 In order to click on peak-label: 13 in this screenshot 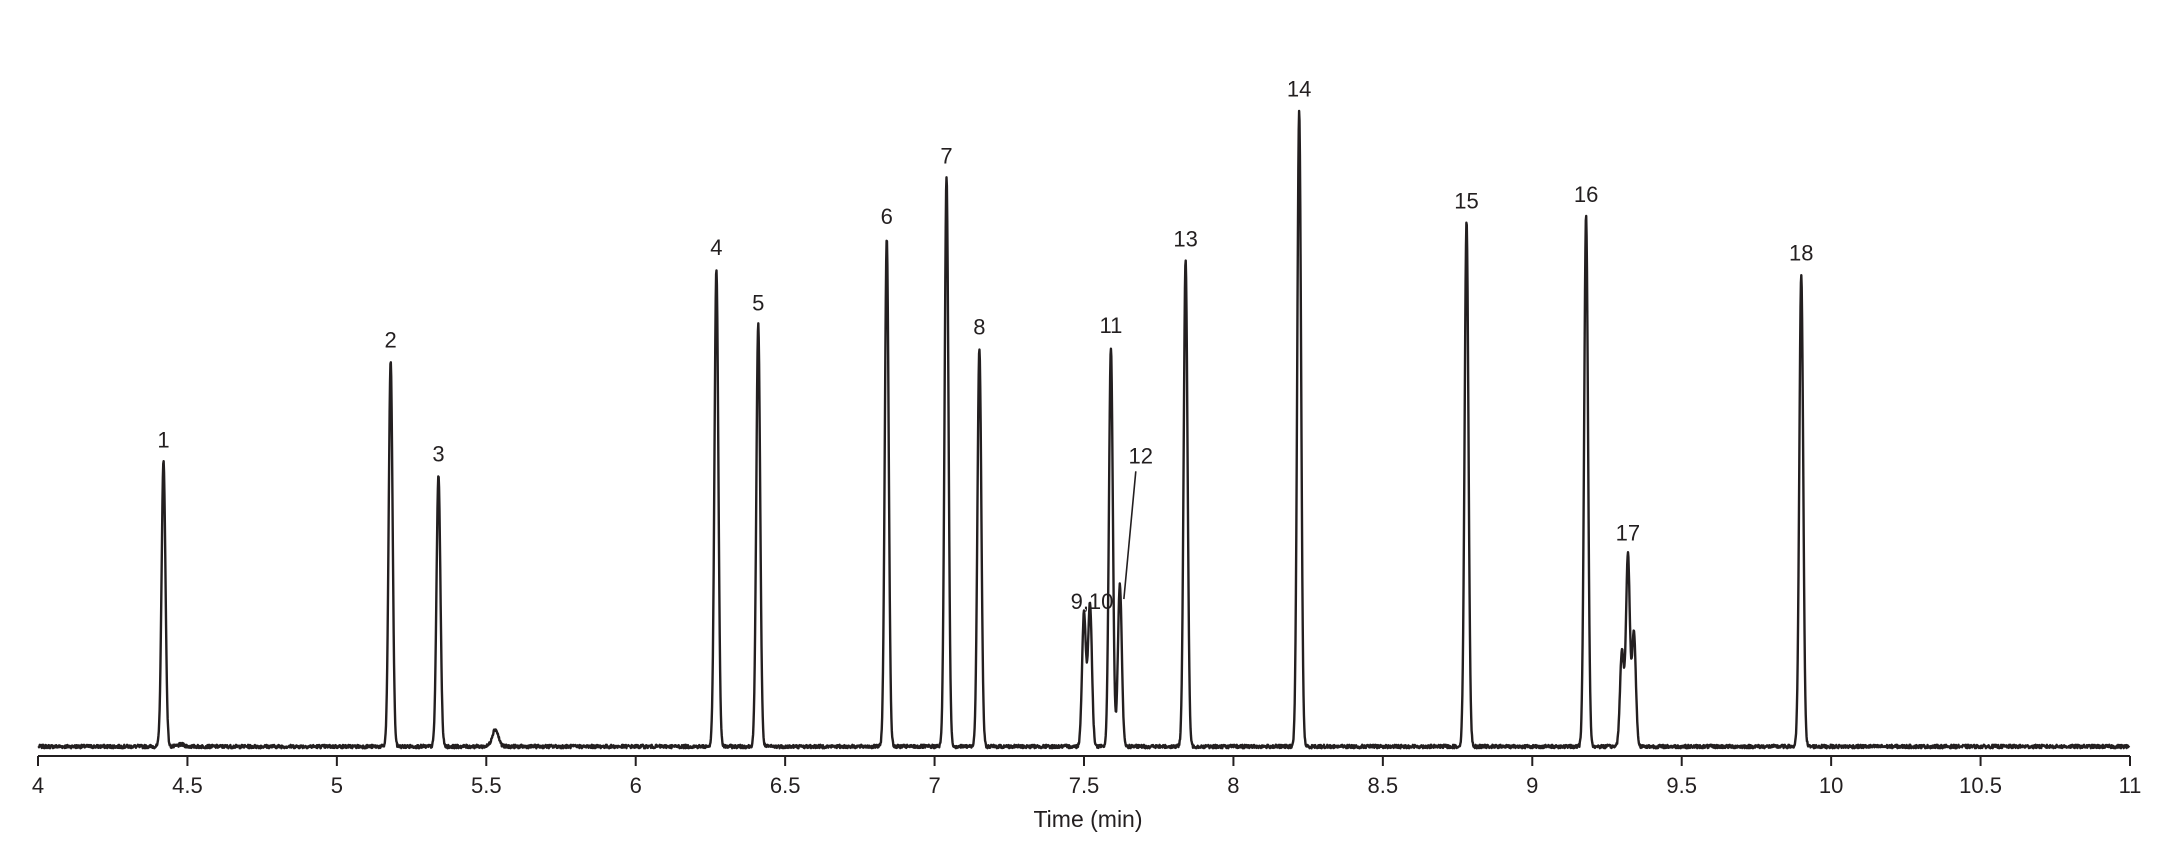, I will do `click(1185, 238)`.